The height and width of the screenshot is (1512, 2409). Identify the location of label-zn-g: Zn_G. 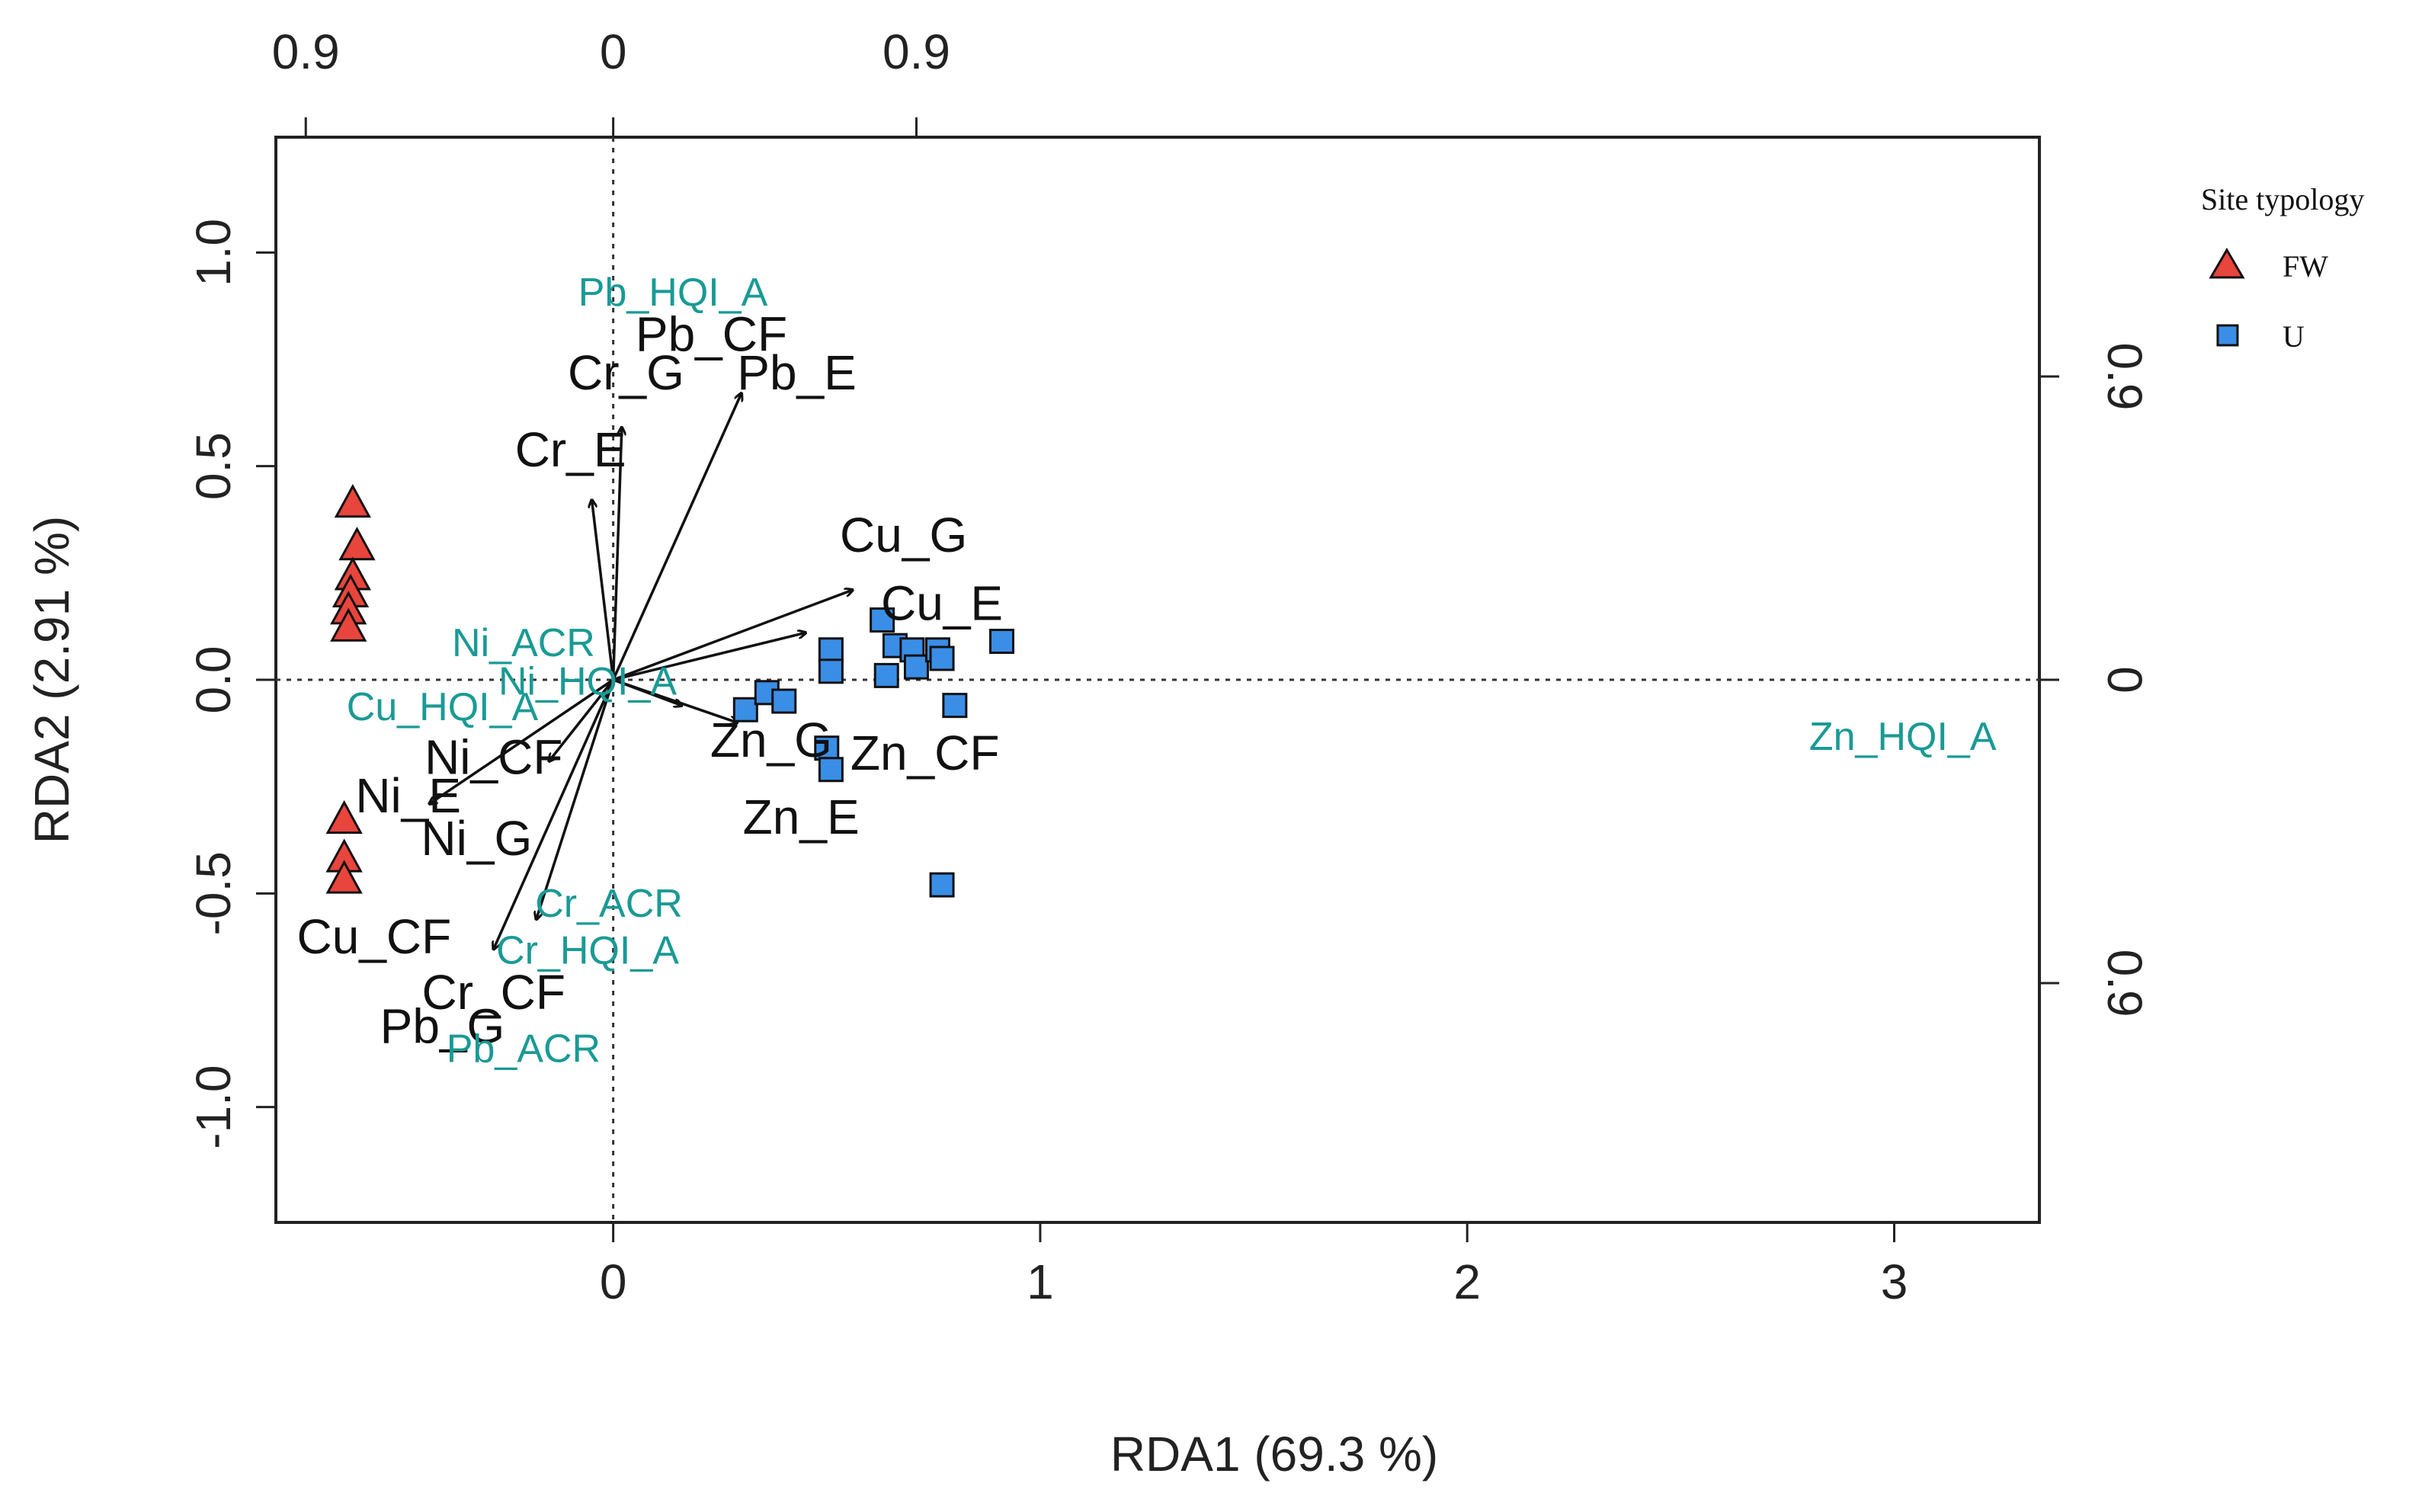
(771, 740).